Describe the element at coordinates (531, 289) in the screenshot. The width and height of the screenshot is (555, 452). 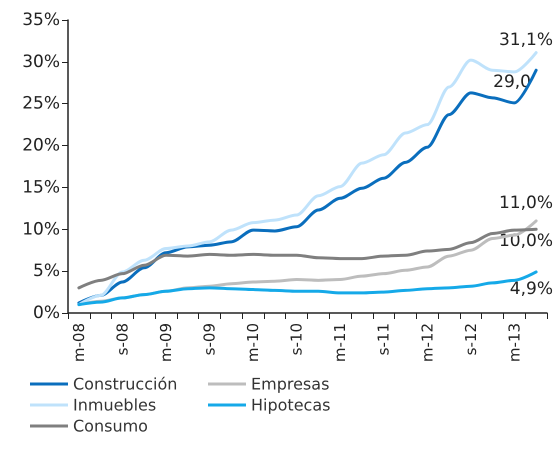
I see `annotation: 4,9%` at that location.